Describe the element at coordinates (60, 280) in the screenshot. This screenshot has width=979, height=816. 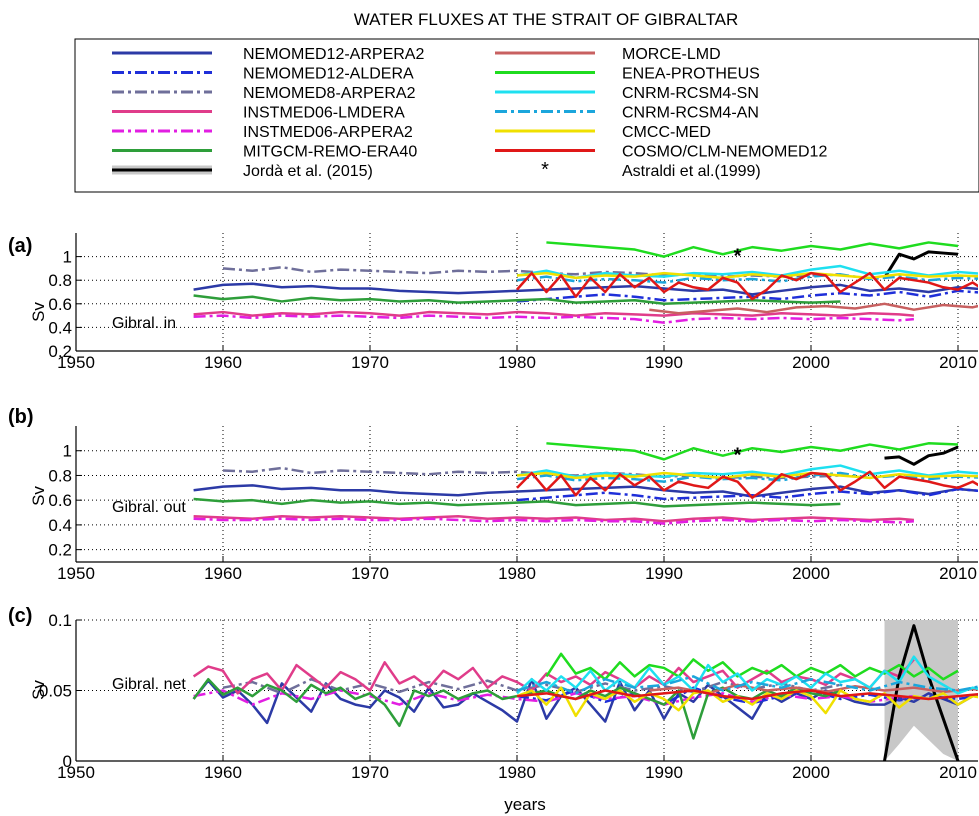
I see `y-tick-label: 0.8` at that location.